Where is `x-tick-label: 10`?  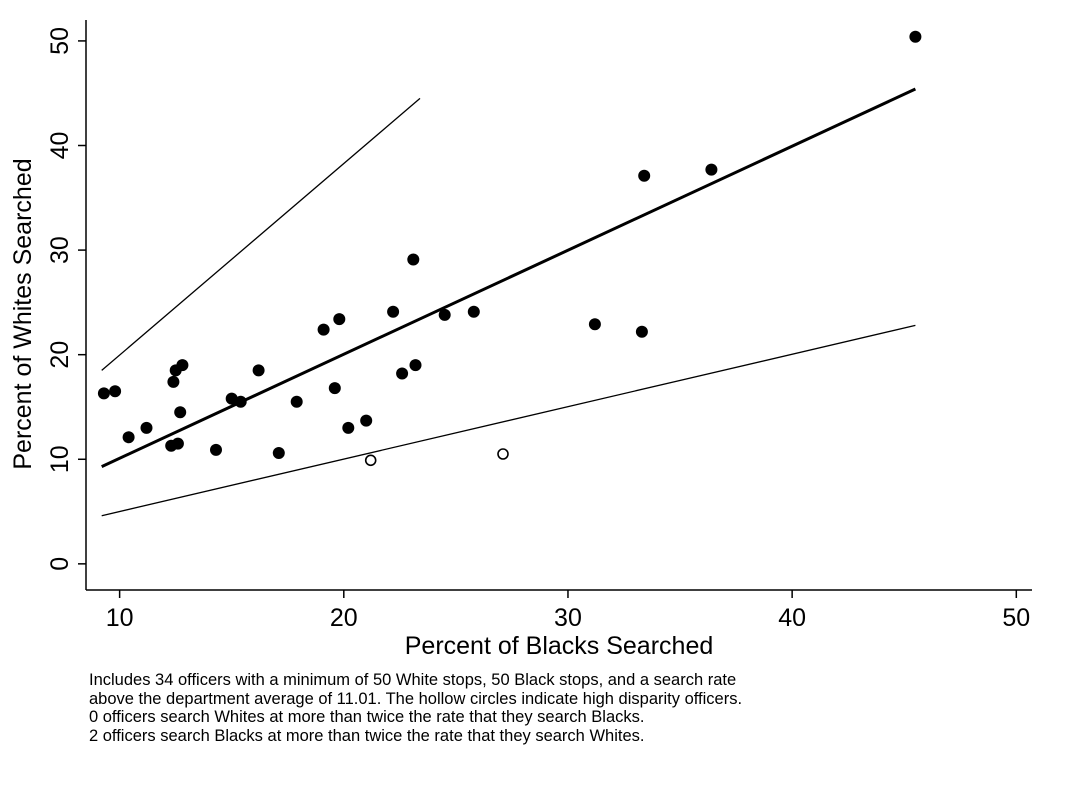 x-tick-label: 10 is located at coordinates (120, 618).